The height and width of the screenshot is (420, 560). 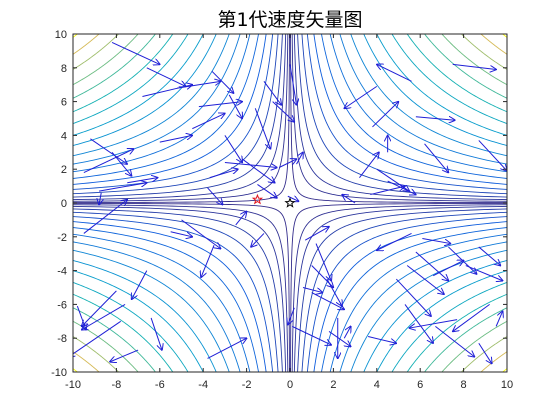 What do you see at coordinates (117, 385) in the screenshot?
I see `x-tick-label: -8` at bounding box center [117, 385].